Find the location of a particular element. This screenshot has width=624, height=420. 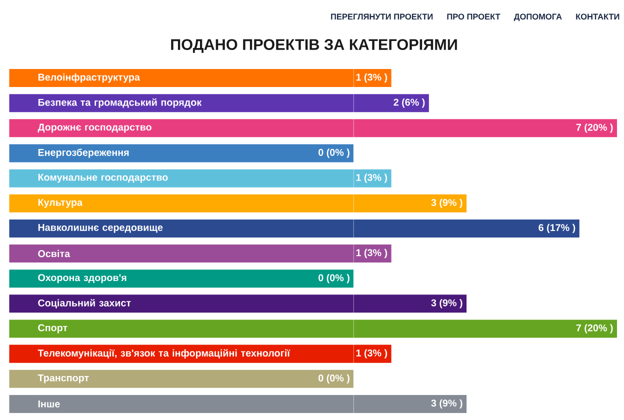

y-tick-label: Культура is located at coordinates (60, 203).